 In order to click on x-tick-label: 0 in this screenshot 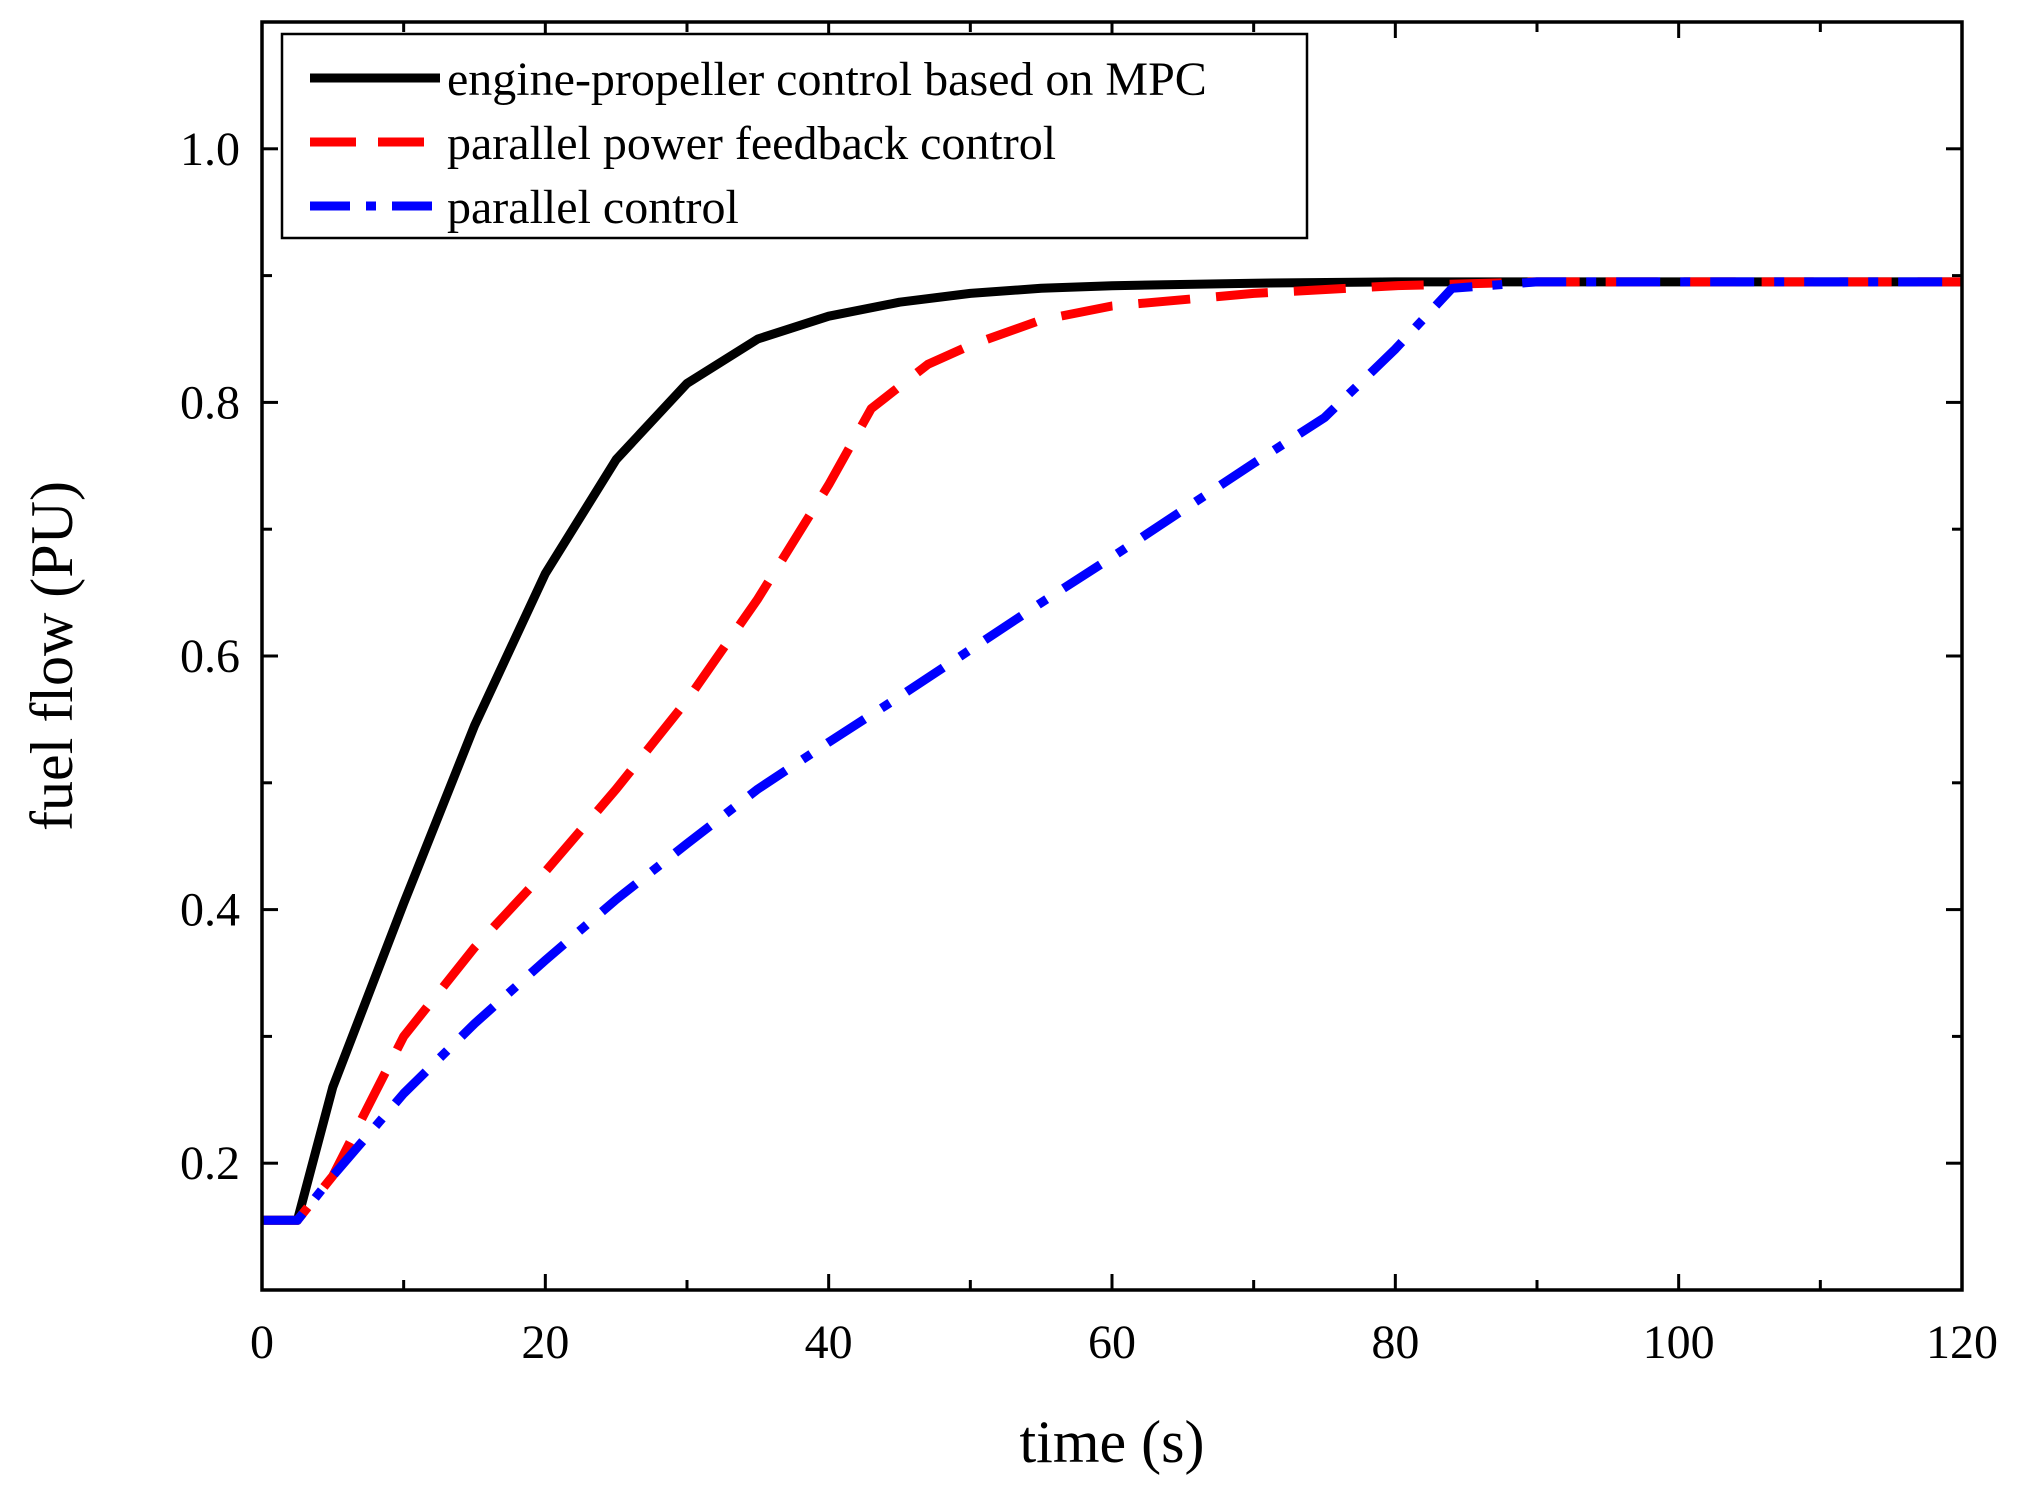, I will do `click(262, 1342)`.